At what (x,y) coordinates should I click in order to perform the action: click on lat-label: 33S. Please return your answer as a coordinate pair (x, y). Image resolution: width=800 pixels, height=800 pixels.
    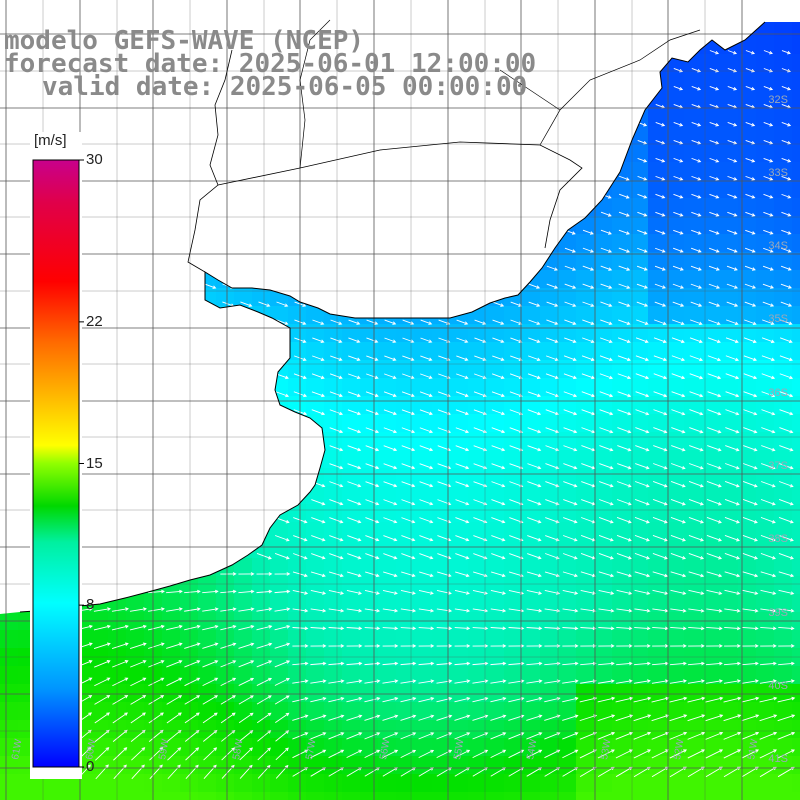
    Looking at the image, I should click on (778, 173).